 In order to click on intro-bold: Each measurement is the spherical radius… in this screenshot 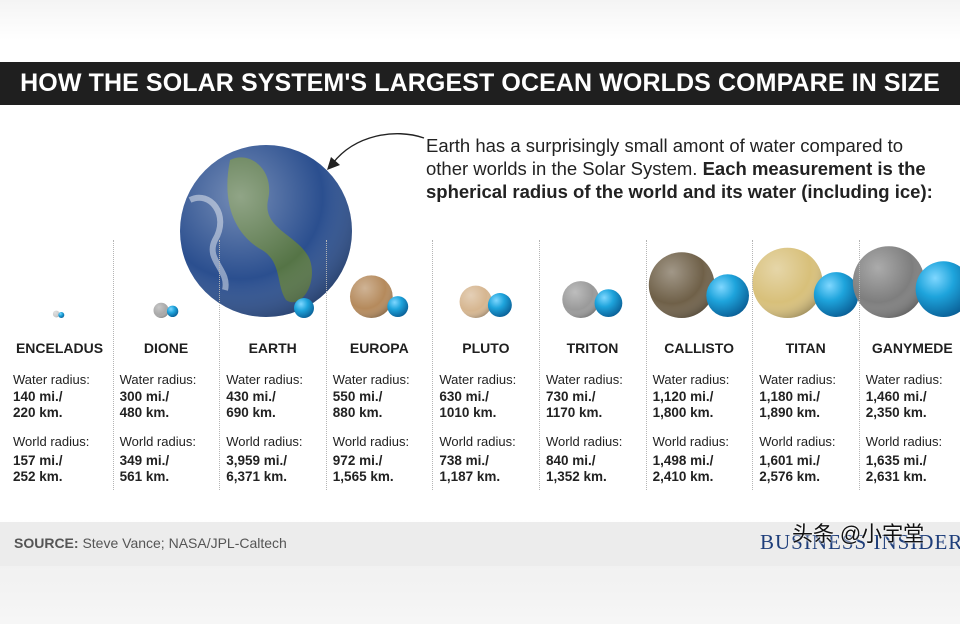, I will do `click(679, 180)`.